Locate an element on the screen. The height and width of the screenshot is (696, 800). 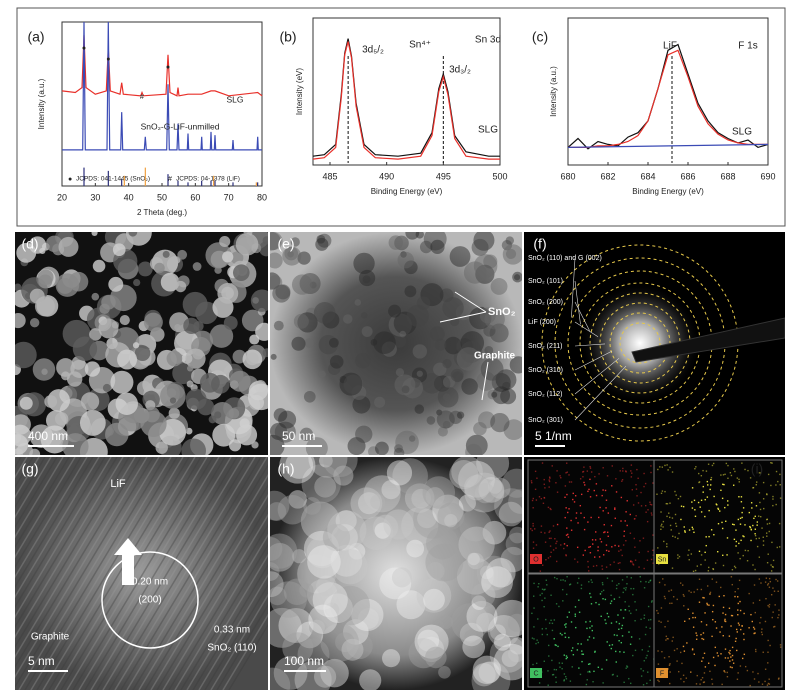
ring-pointer is located at coordinates (590, 345).